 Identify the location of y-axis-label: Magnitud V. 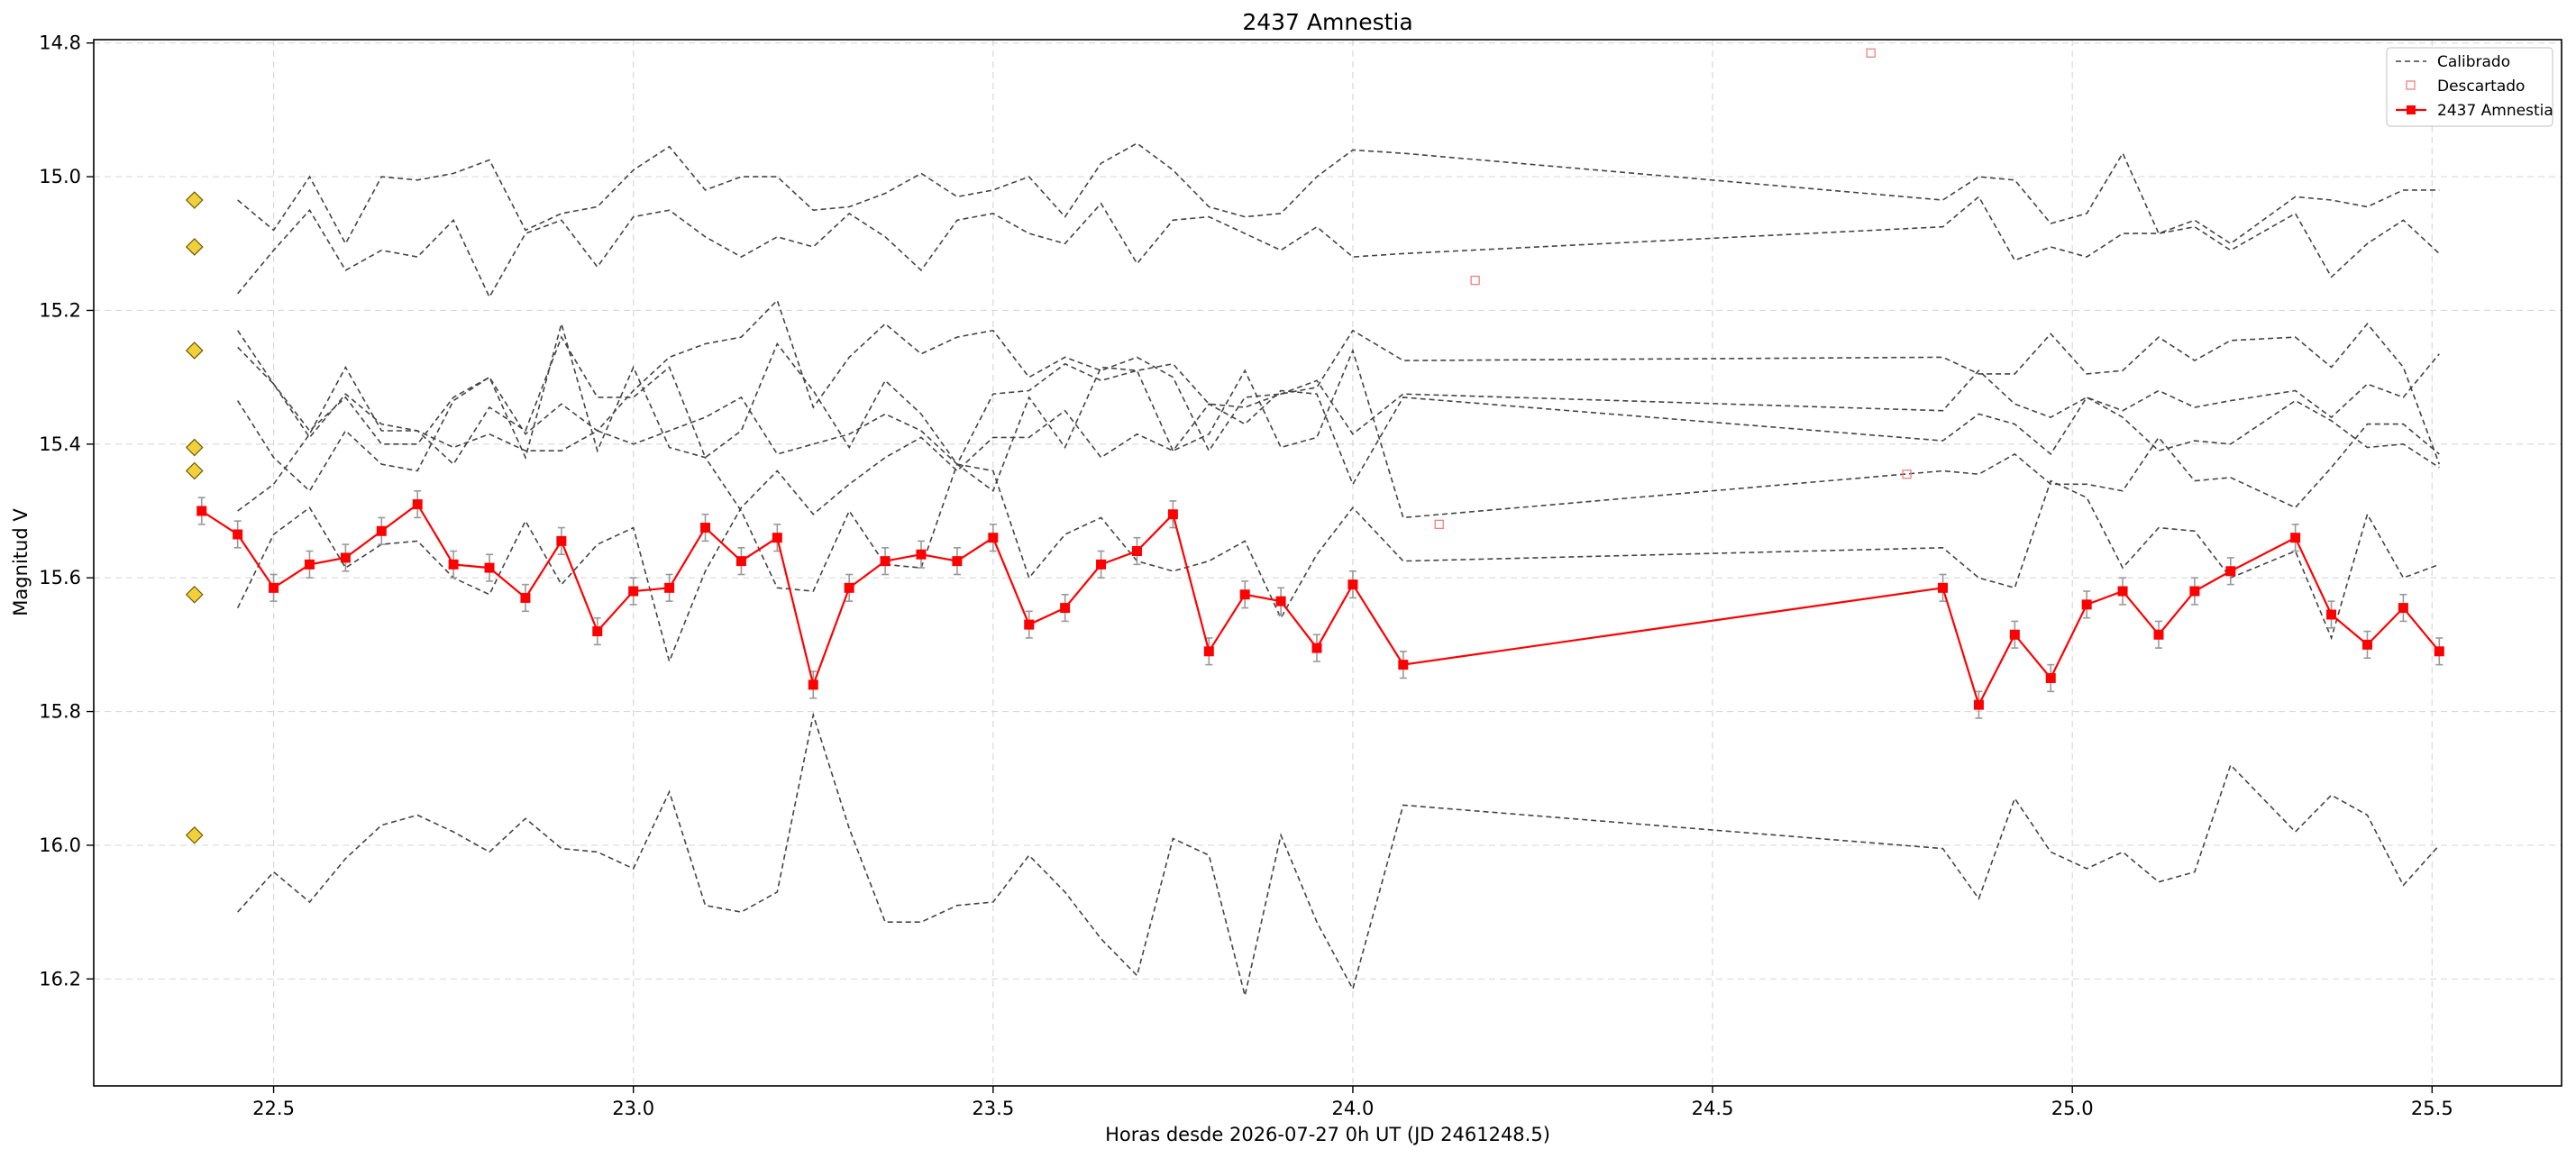
(21, 562).